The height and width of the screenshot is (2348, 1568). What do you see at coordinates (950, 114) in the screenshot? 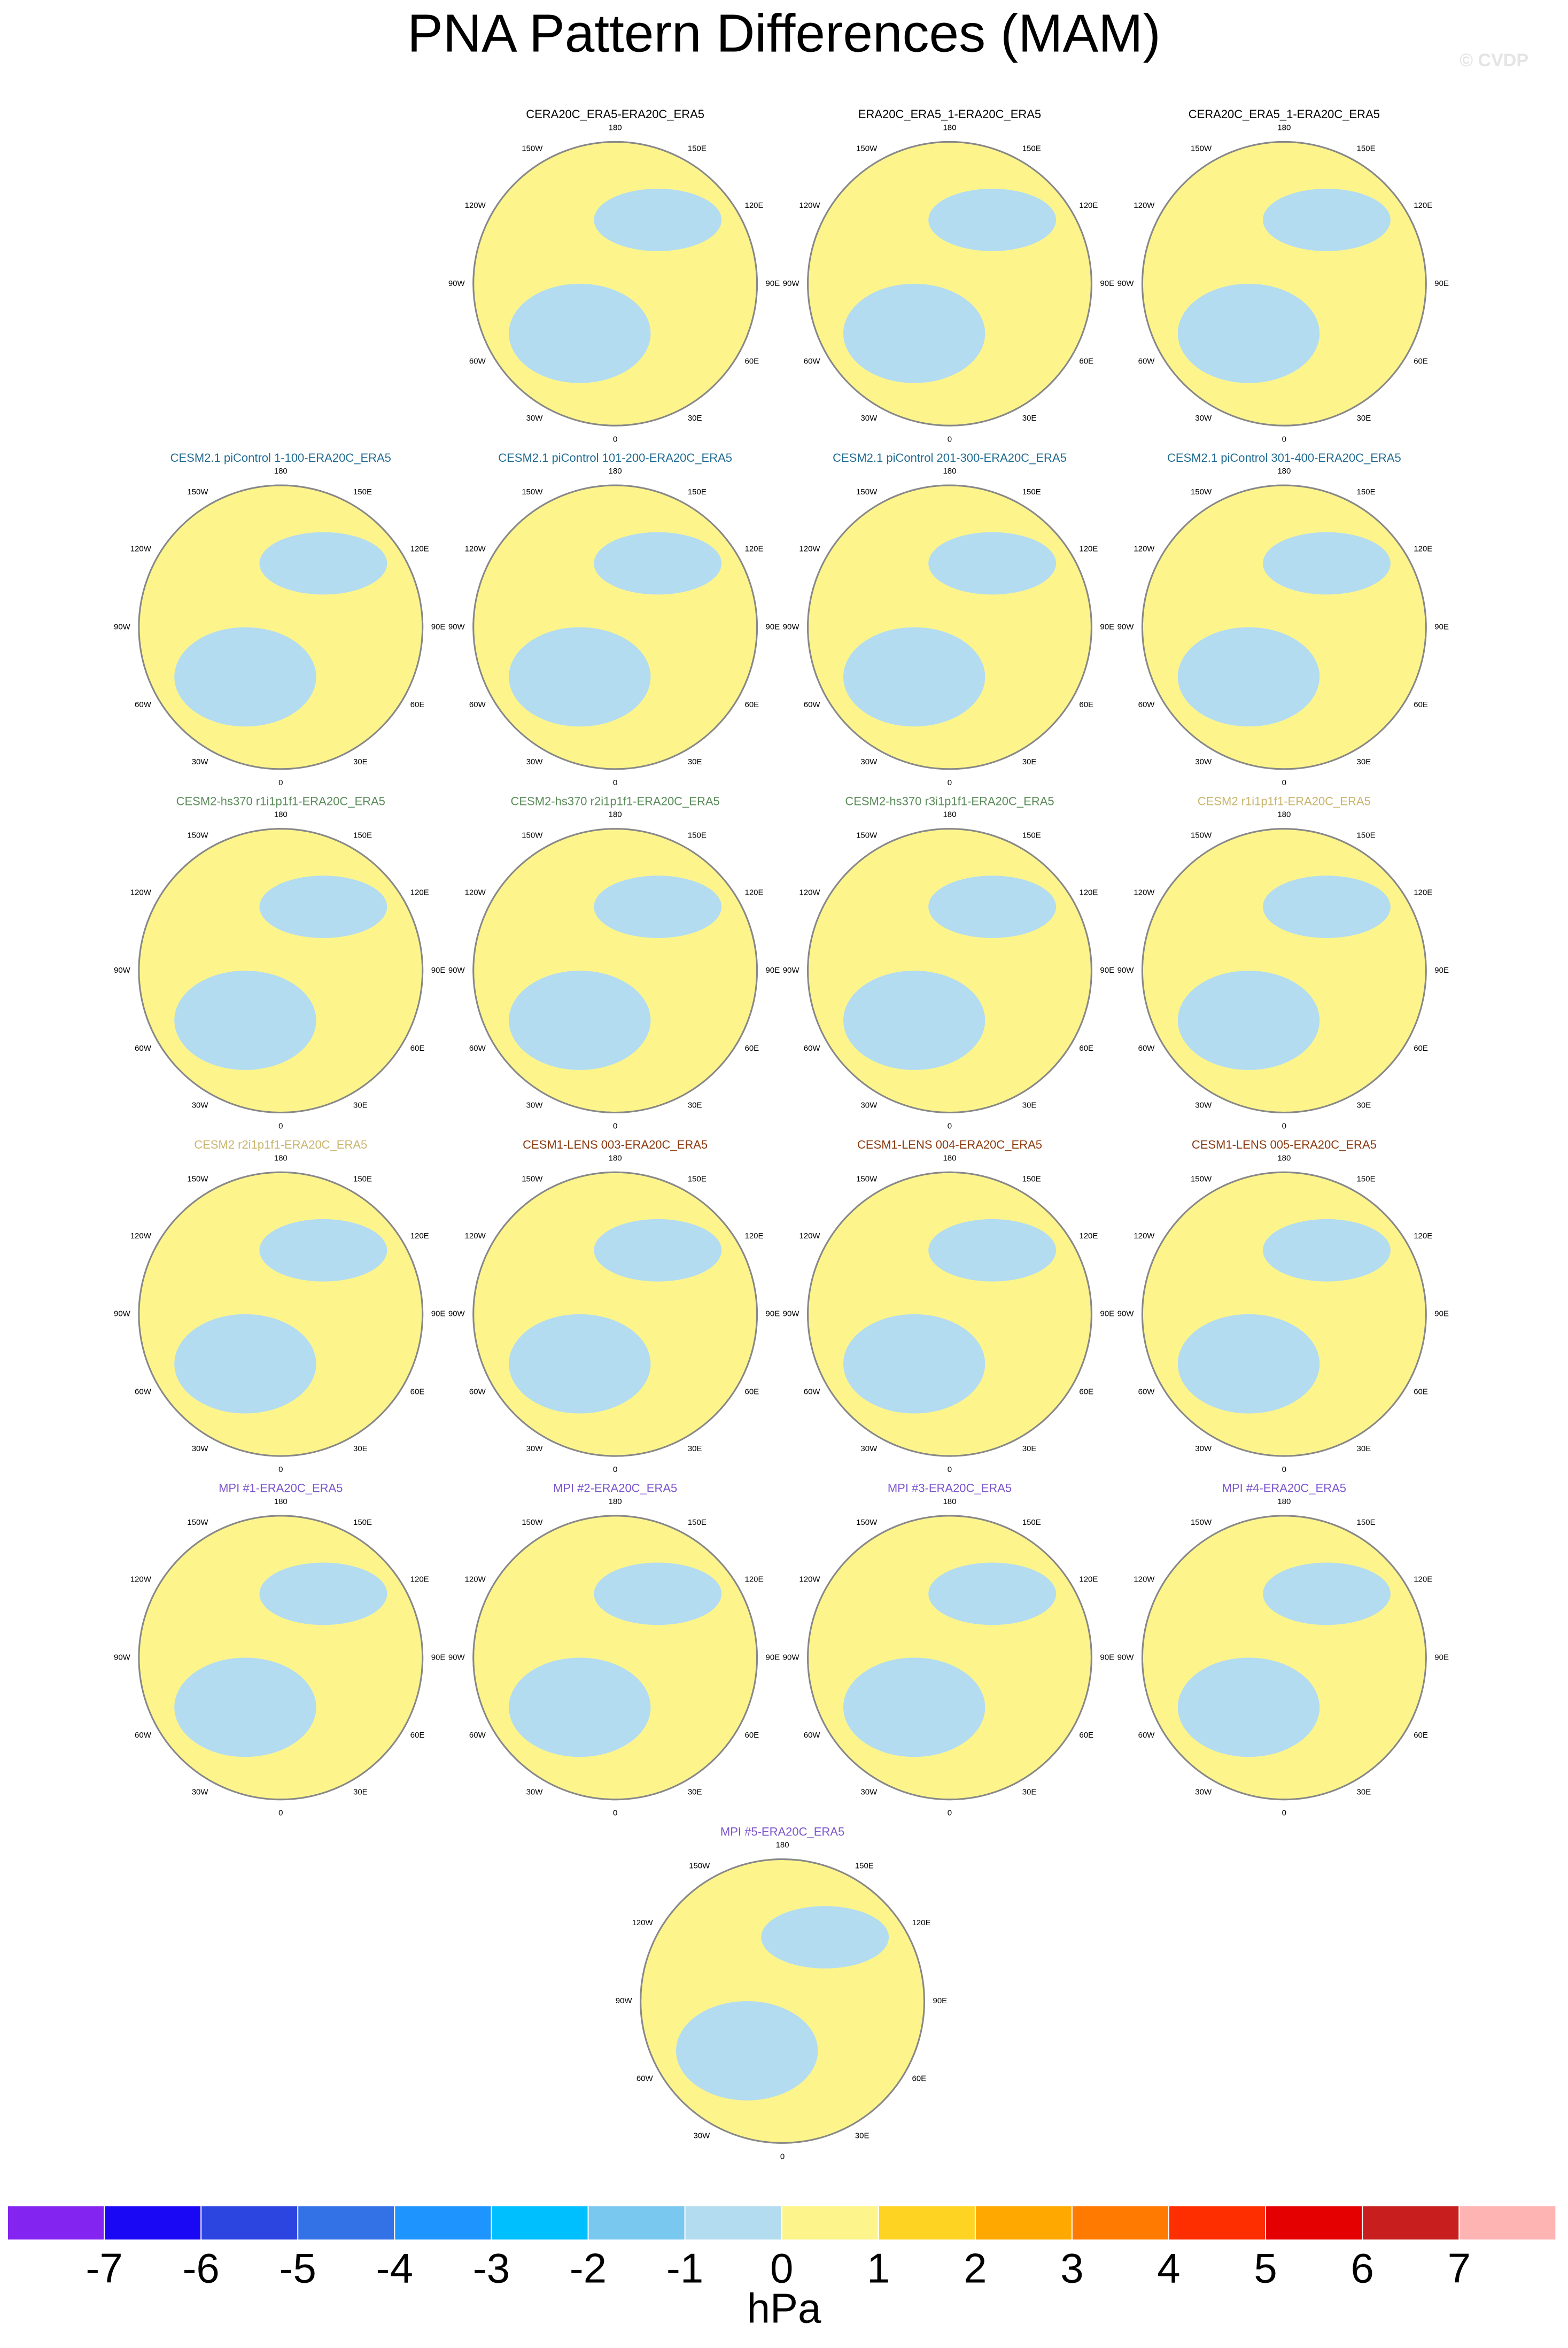
I see `panel-title: ERA20C_ERA5_1-ERA20C_ERA5` at bounding box center [950, 114].